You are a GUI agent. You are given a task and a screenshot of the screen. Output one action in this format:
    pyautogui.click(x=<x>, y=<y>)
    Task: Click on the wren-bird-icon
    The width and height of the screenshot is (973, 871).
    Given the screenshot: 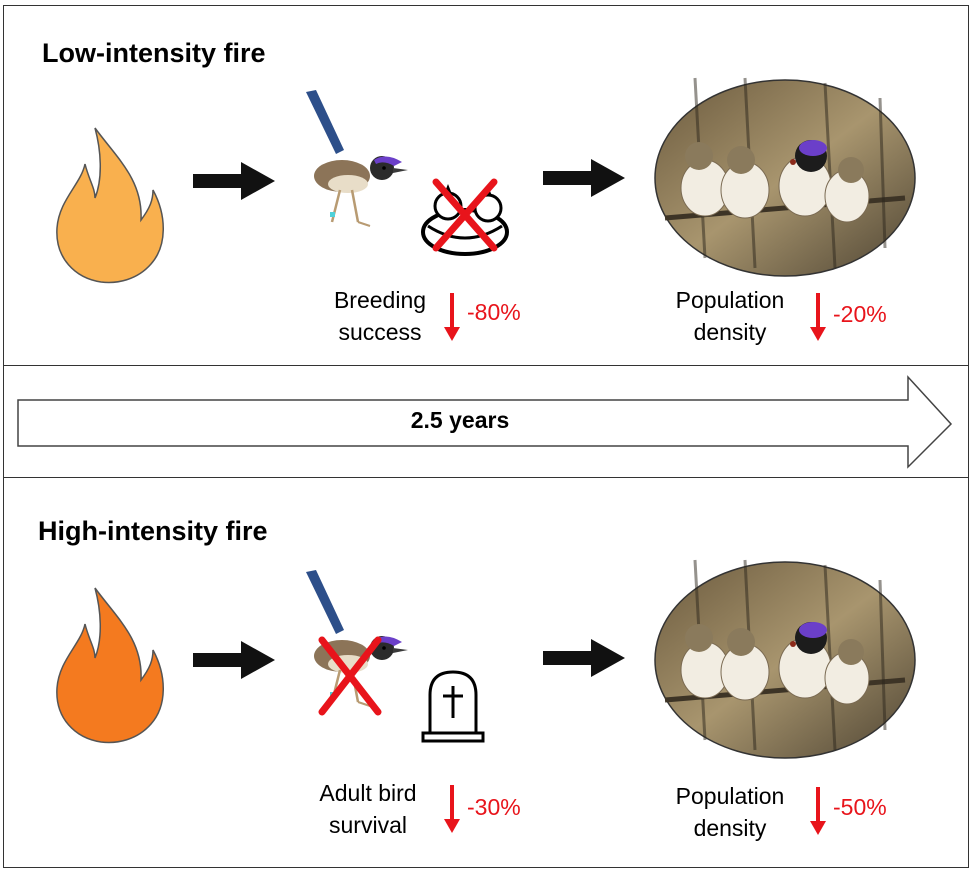 What is the action you would take?
    pyautogui.click(x=357, y=158)
    